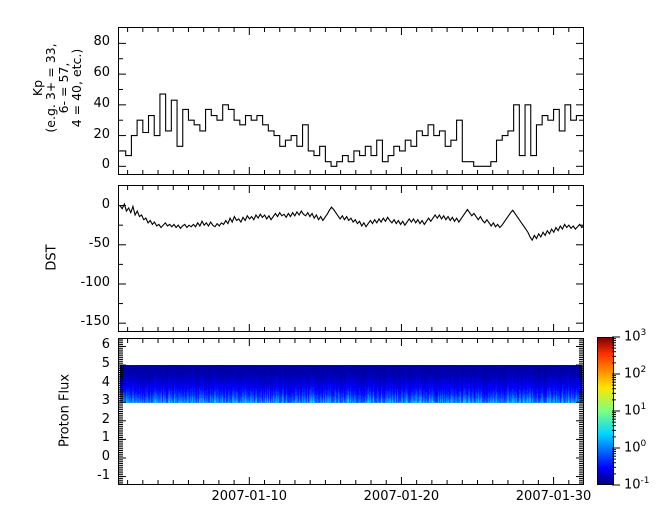 The height and width of the screenshot is (523, 665). Describe the element at coordinates (401, 496) in the screenshot. I see `x-tick-label: 2007-01-20` at that location.